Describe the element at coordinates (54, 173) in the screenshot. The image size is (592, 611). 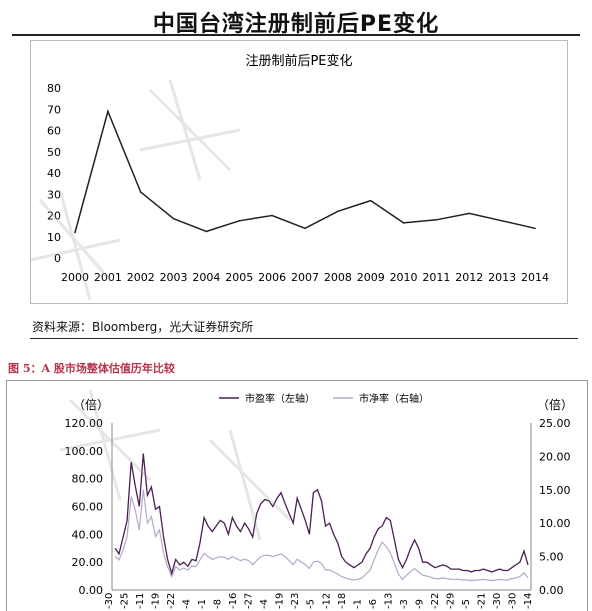
I see `y-tick-label: 40` at that location.